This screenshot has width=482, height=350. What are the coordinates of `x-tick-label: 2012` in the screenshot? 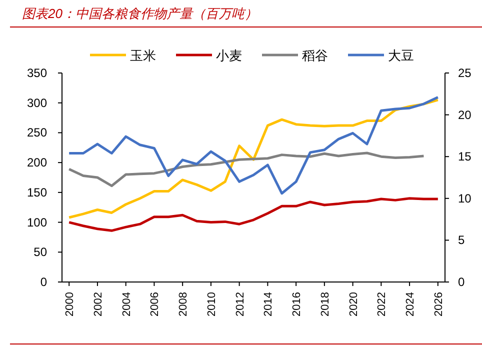 It's located at (240, 304).